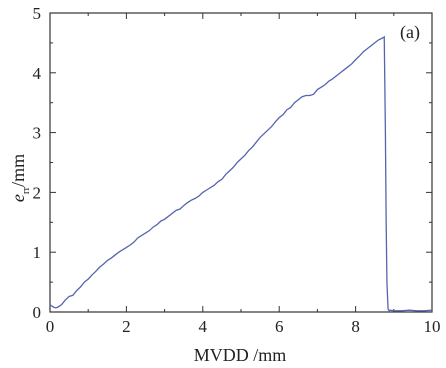 The image size is (446, 368). What do you see at coordinates (37, 133) in the screenshot?
I see `y-tick-label: 3` at bounding box center [37, 133].